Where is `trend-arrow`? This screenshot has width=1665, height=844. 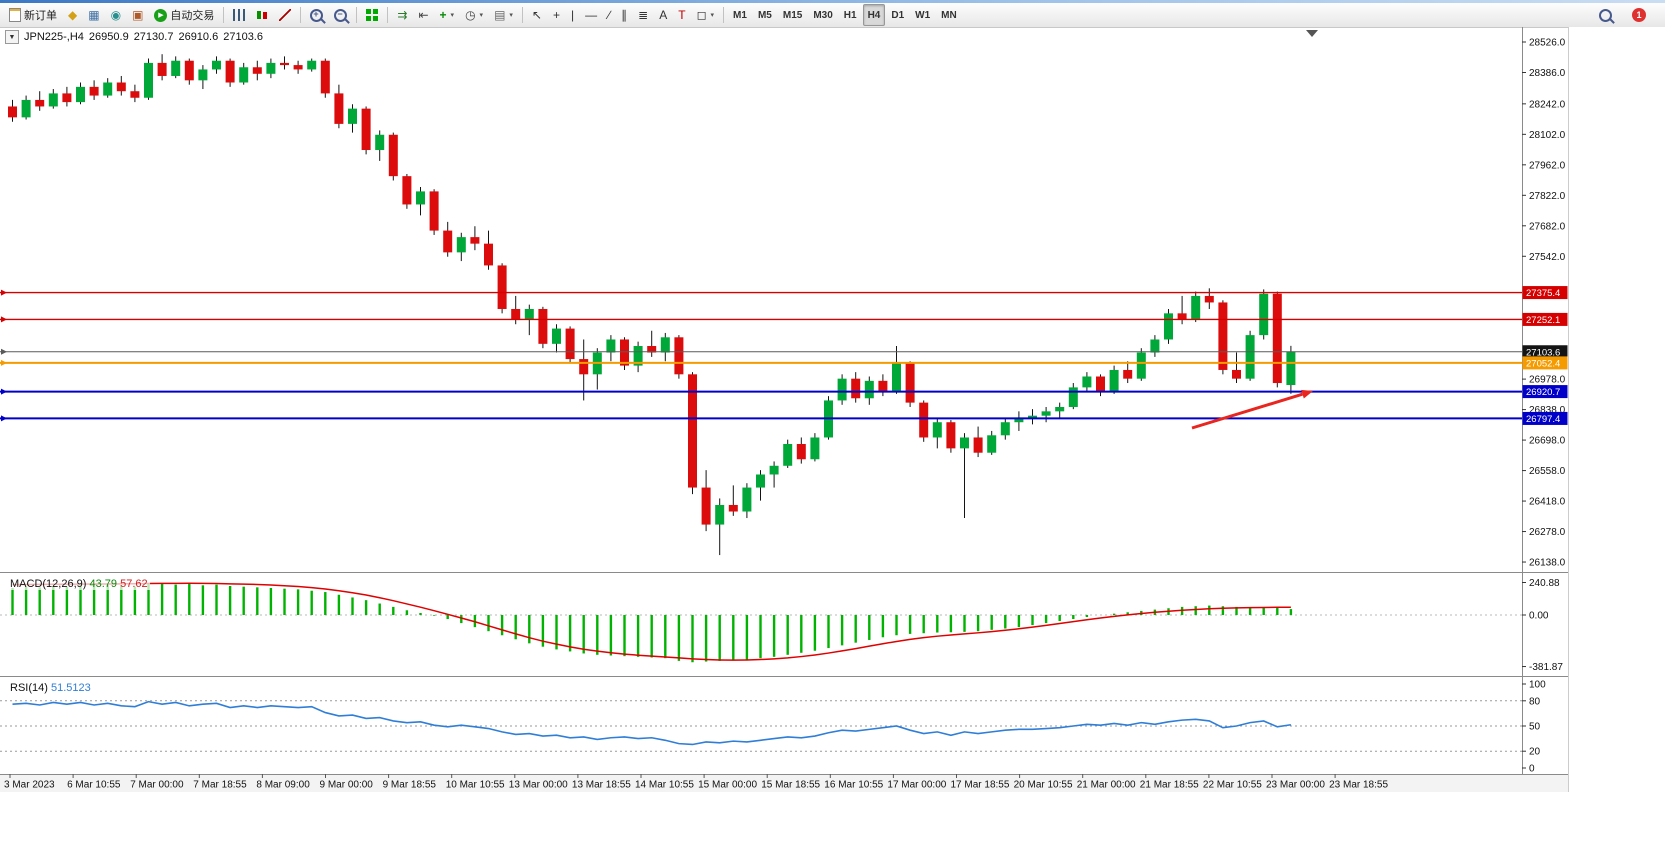 trend-arrow is located at coordinates (1252, 409).